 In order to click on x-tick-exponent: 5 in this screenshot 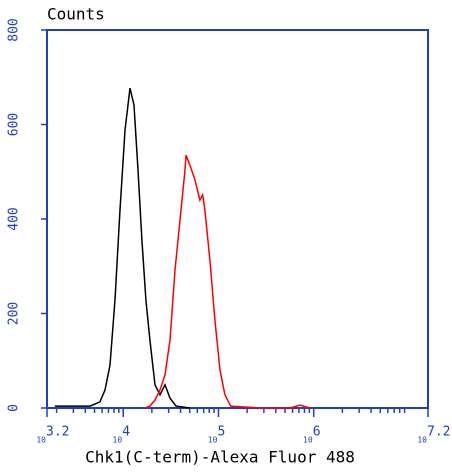, I will do `click(221, 432)`.